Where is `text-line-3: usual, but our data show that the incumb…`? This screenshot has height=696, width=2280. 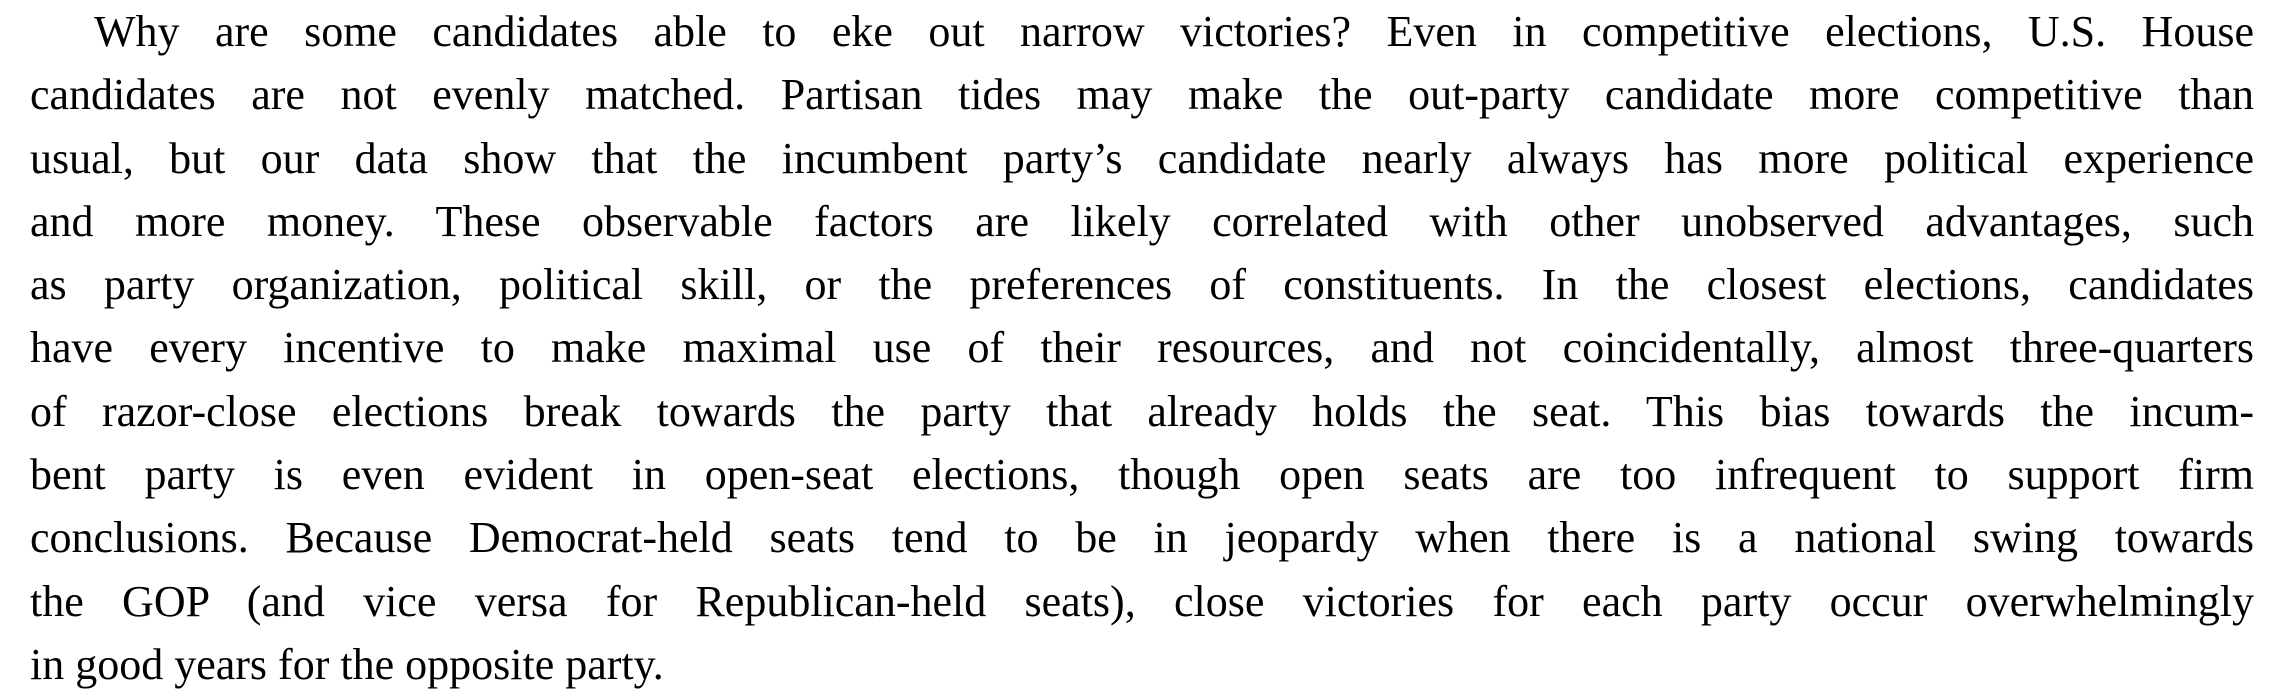 text-line-3: usual, but our data show that the incumb… is located at coordinates (1142, 158).